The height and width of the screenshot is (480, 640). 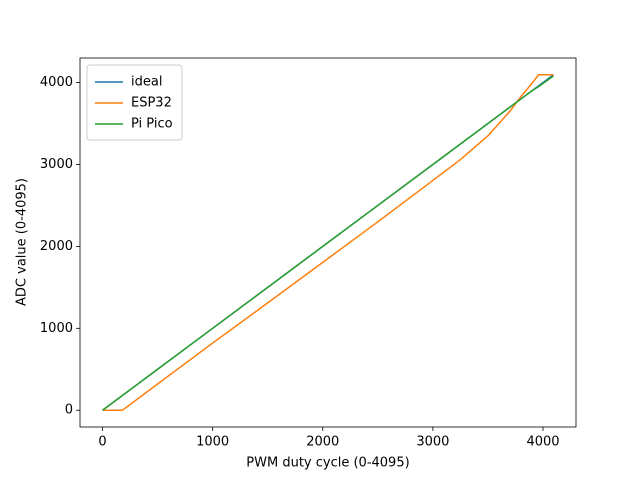 I want to click on x-tick-label: 2000, so click(x=322, y=442).